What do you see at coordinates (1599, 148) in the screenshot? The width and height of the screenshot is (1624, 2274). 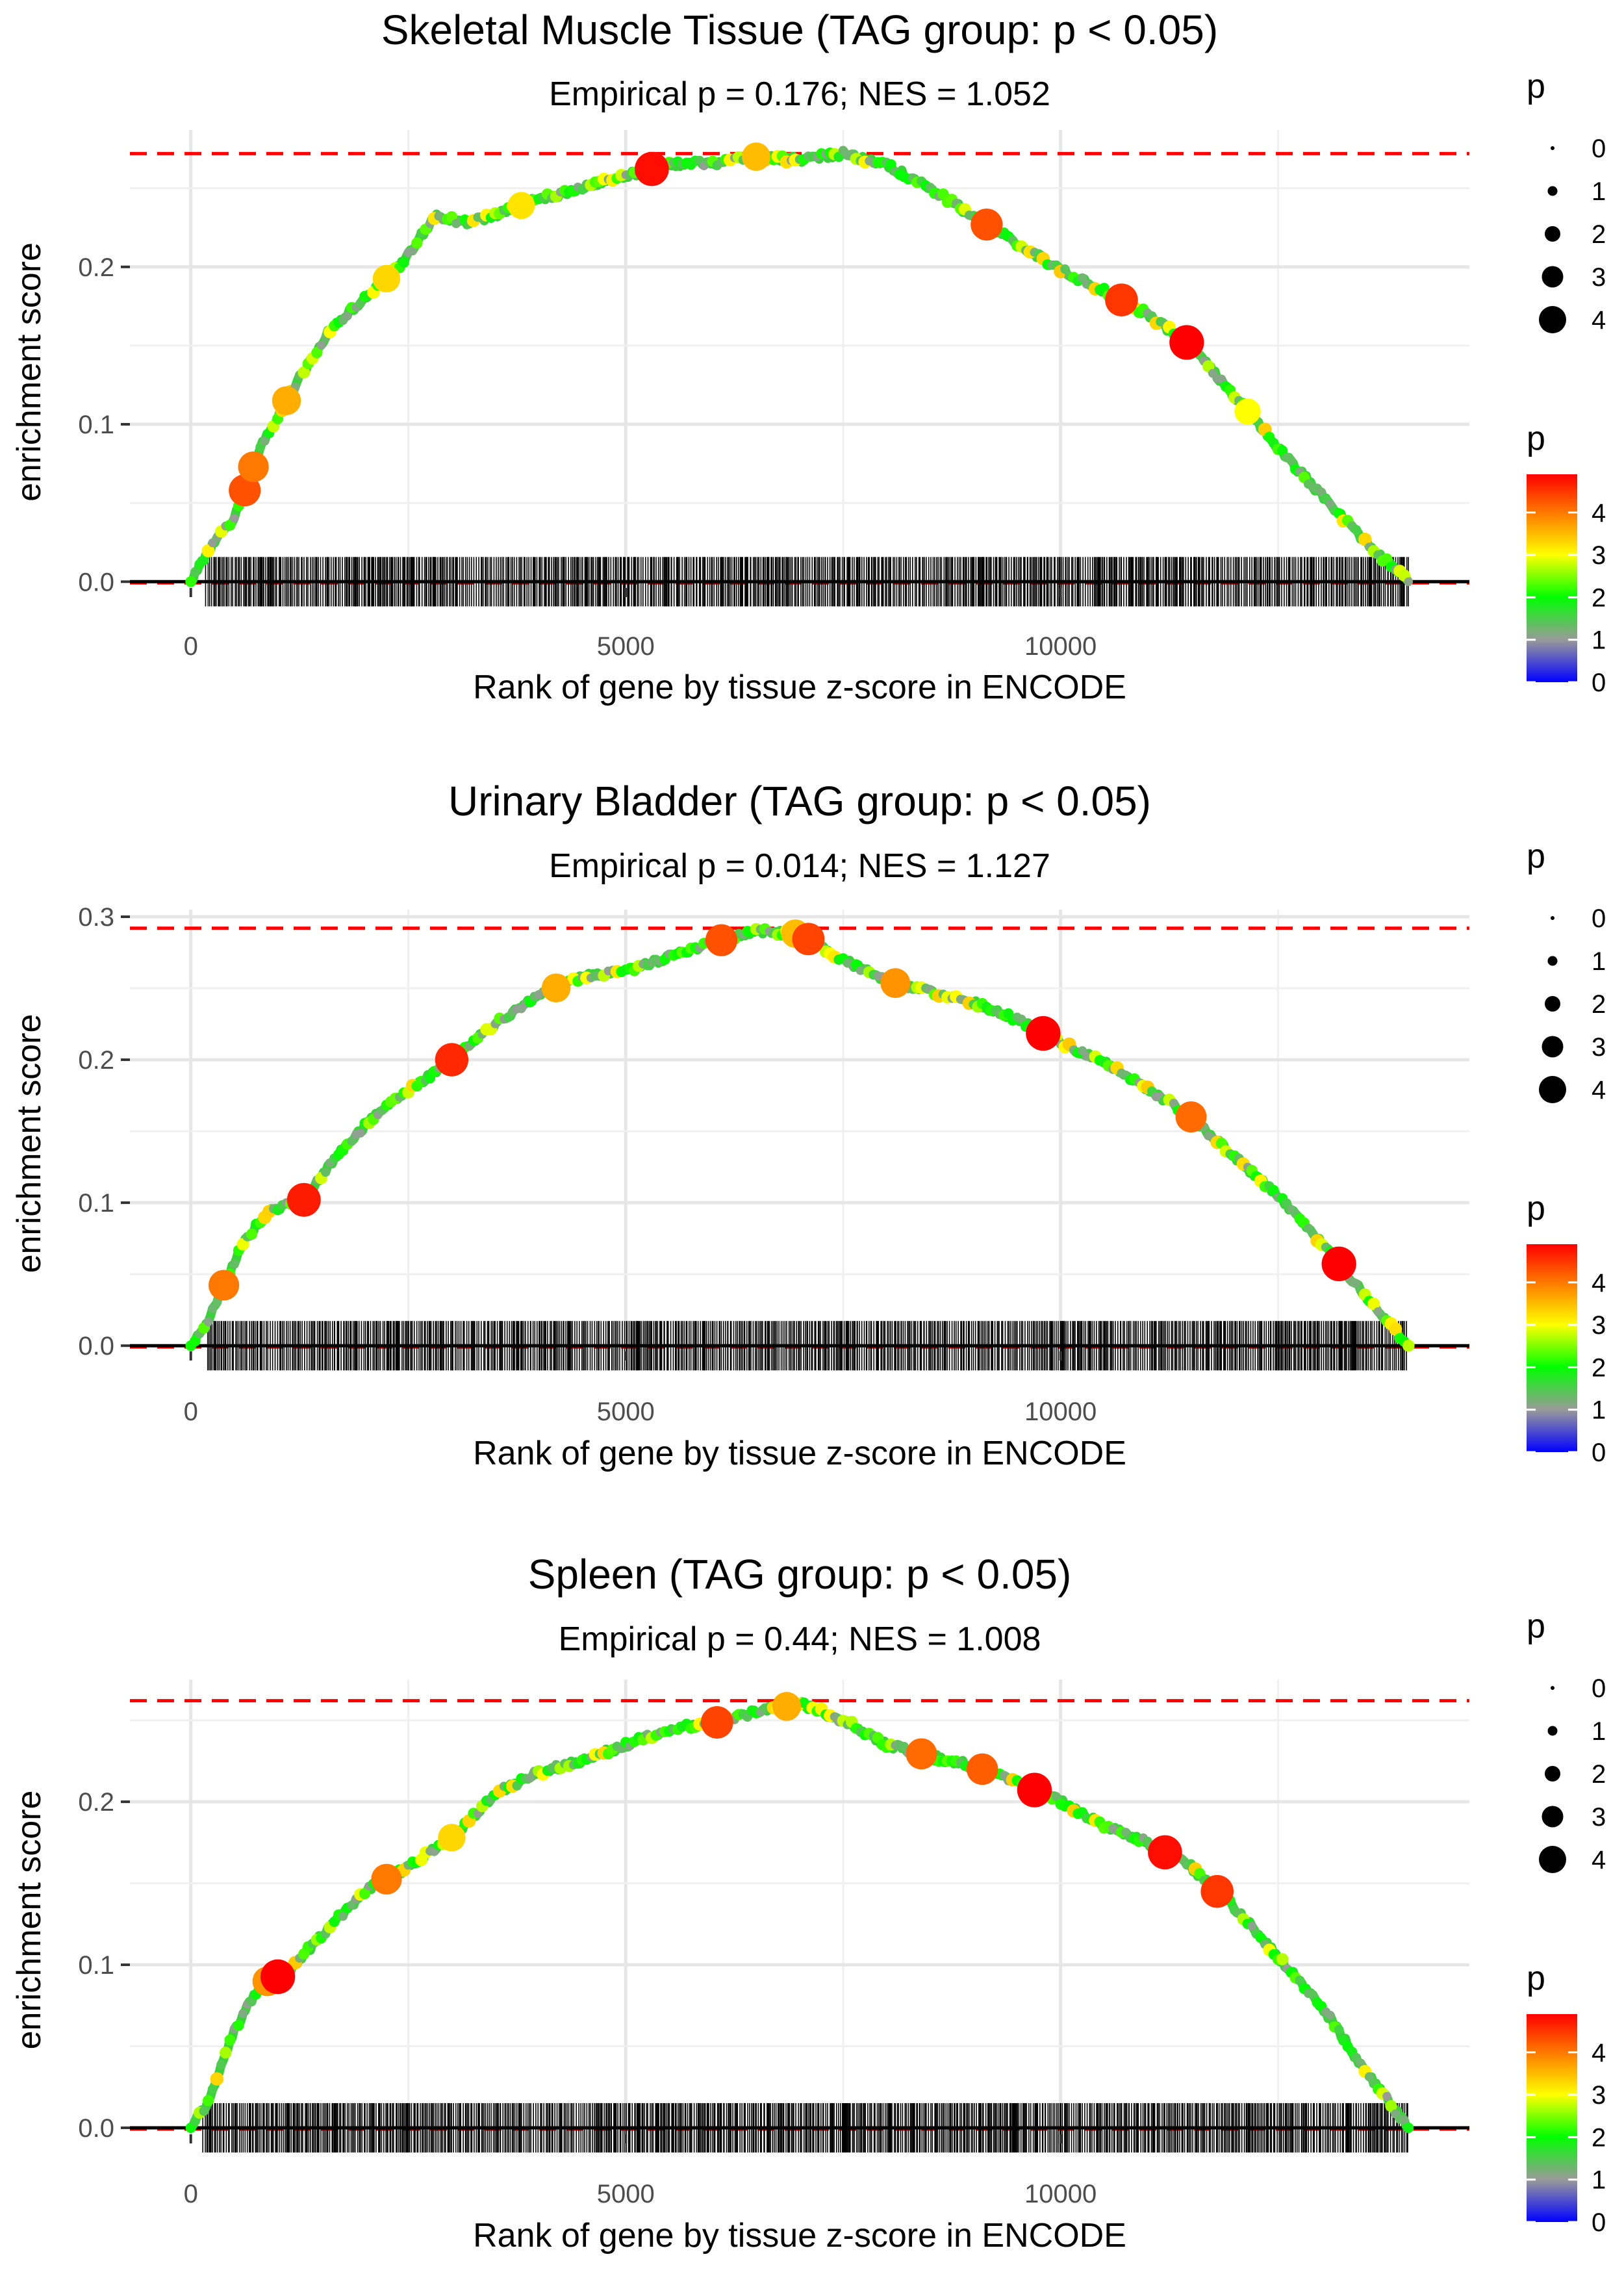 I see `size-legend-label: 0` at bounding box center [1599, 148].